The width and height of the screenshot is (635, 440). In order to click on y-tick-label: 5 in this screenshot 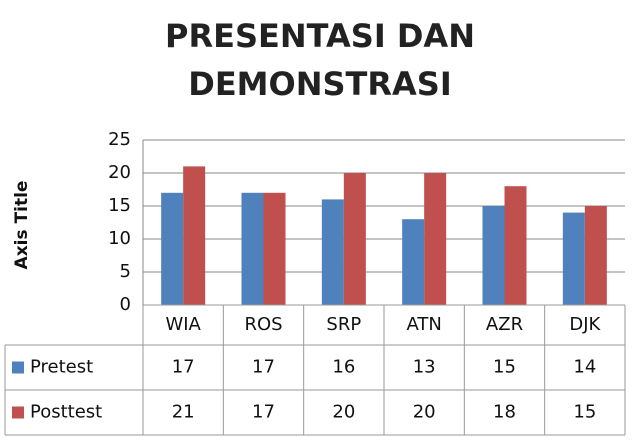, I will do `click(125, 271)`.